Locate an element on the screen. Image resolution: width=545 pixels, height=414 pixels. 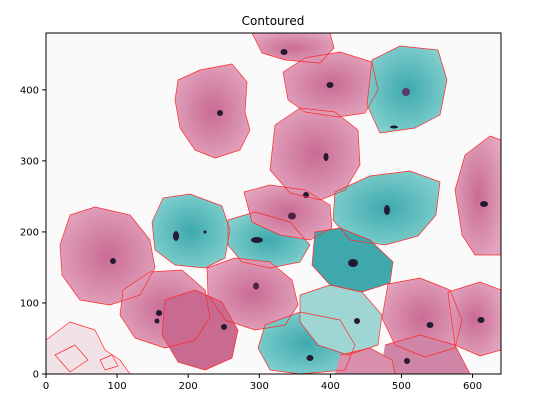
y-tick-label: 0 is located at coordinates (36, 375).